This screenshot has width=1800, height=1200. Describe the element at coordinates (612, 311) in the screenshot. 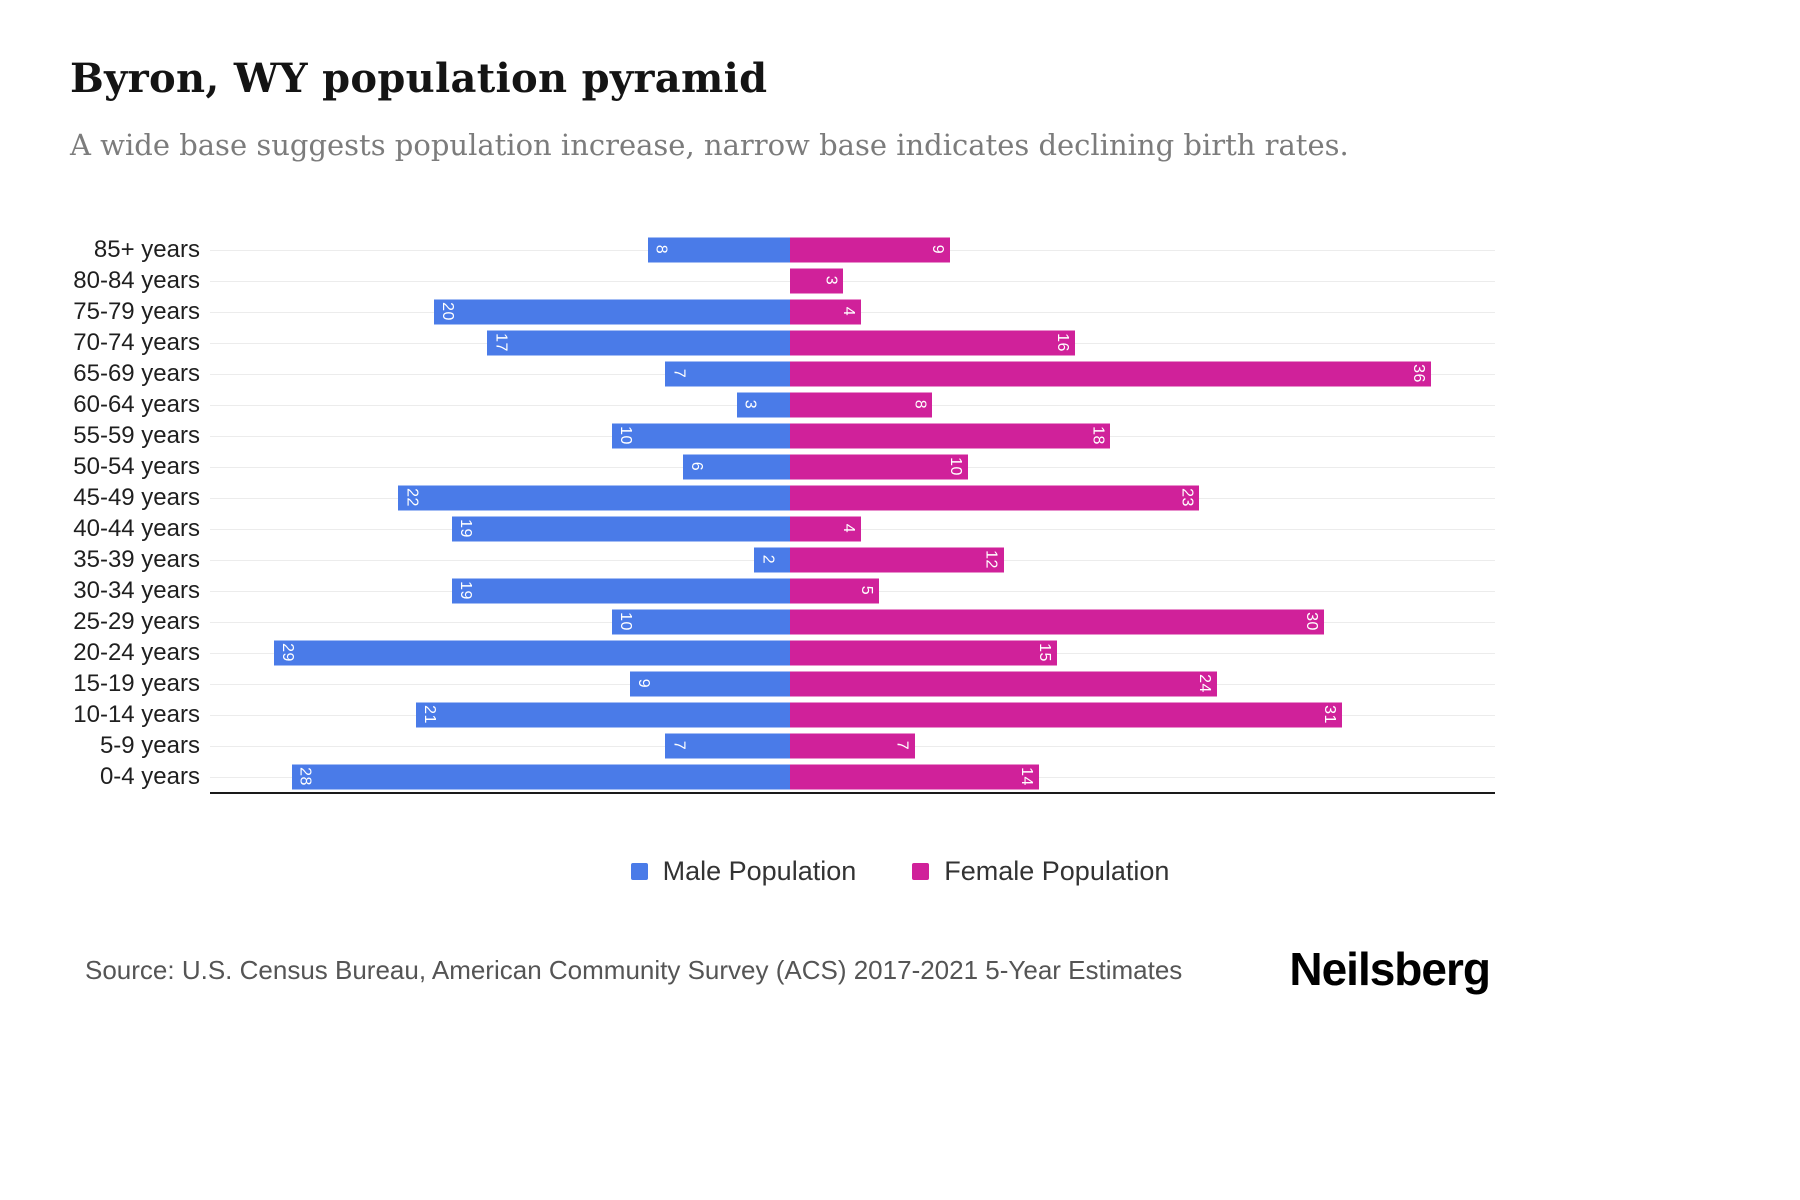

I see `male-bar: 20` at that location.